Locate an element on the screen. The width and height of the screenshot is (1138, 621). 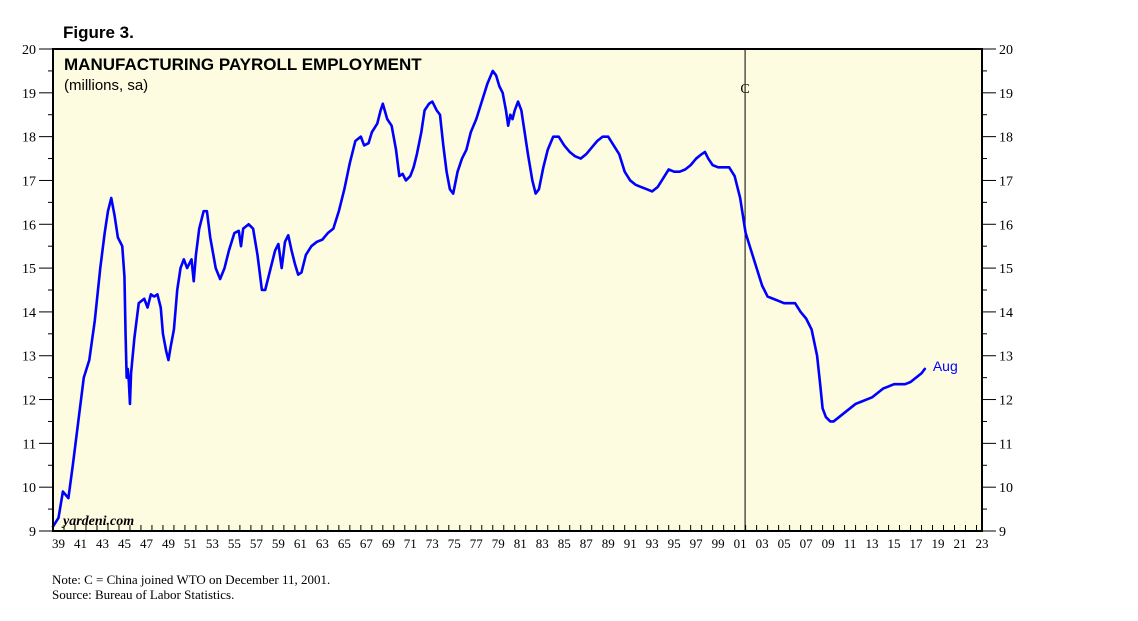
x-tick-label: 15 is located at coordinates (894, 543).